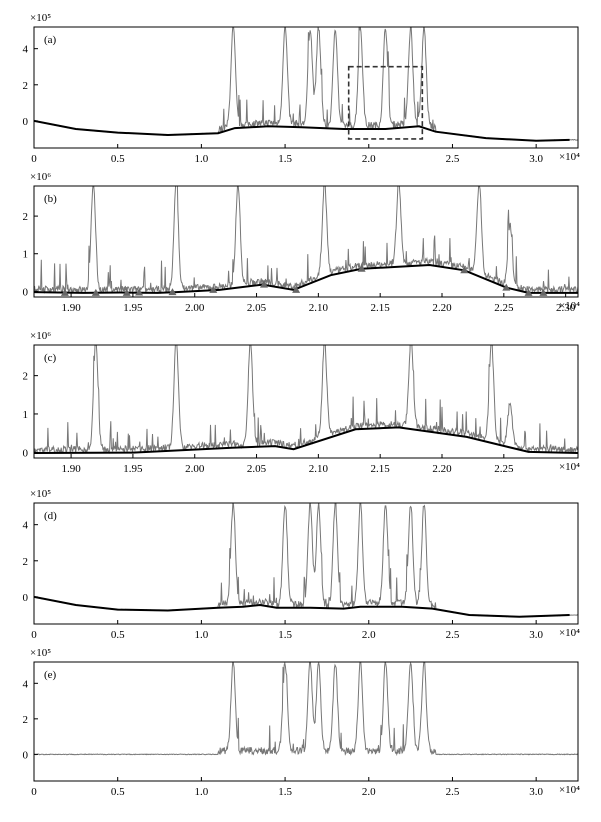  Describe the element at coordinates (385, 102) in the screenshot. I see `zoom-region-box` at that location.